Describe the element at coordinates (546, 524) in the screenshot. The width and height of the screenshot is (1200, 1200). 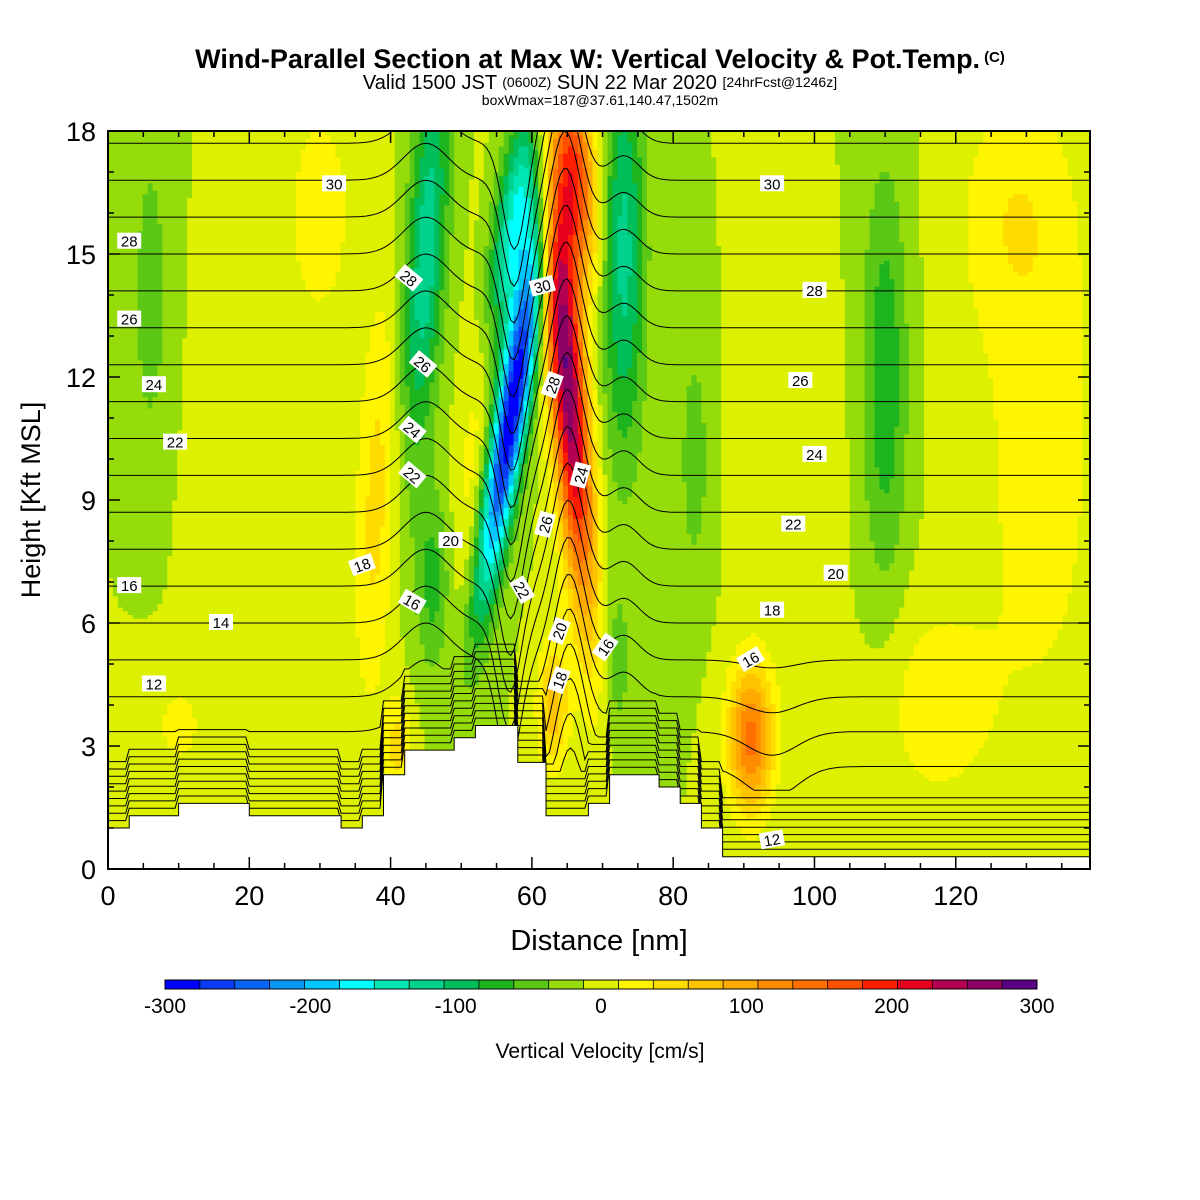
I see `theta-label-text: 26` at that location.